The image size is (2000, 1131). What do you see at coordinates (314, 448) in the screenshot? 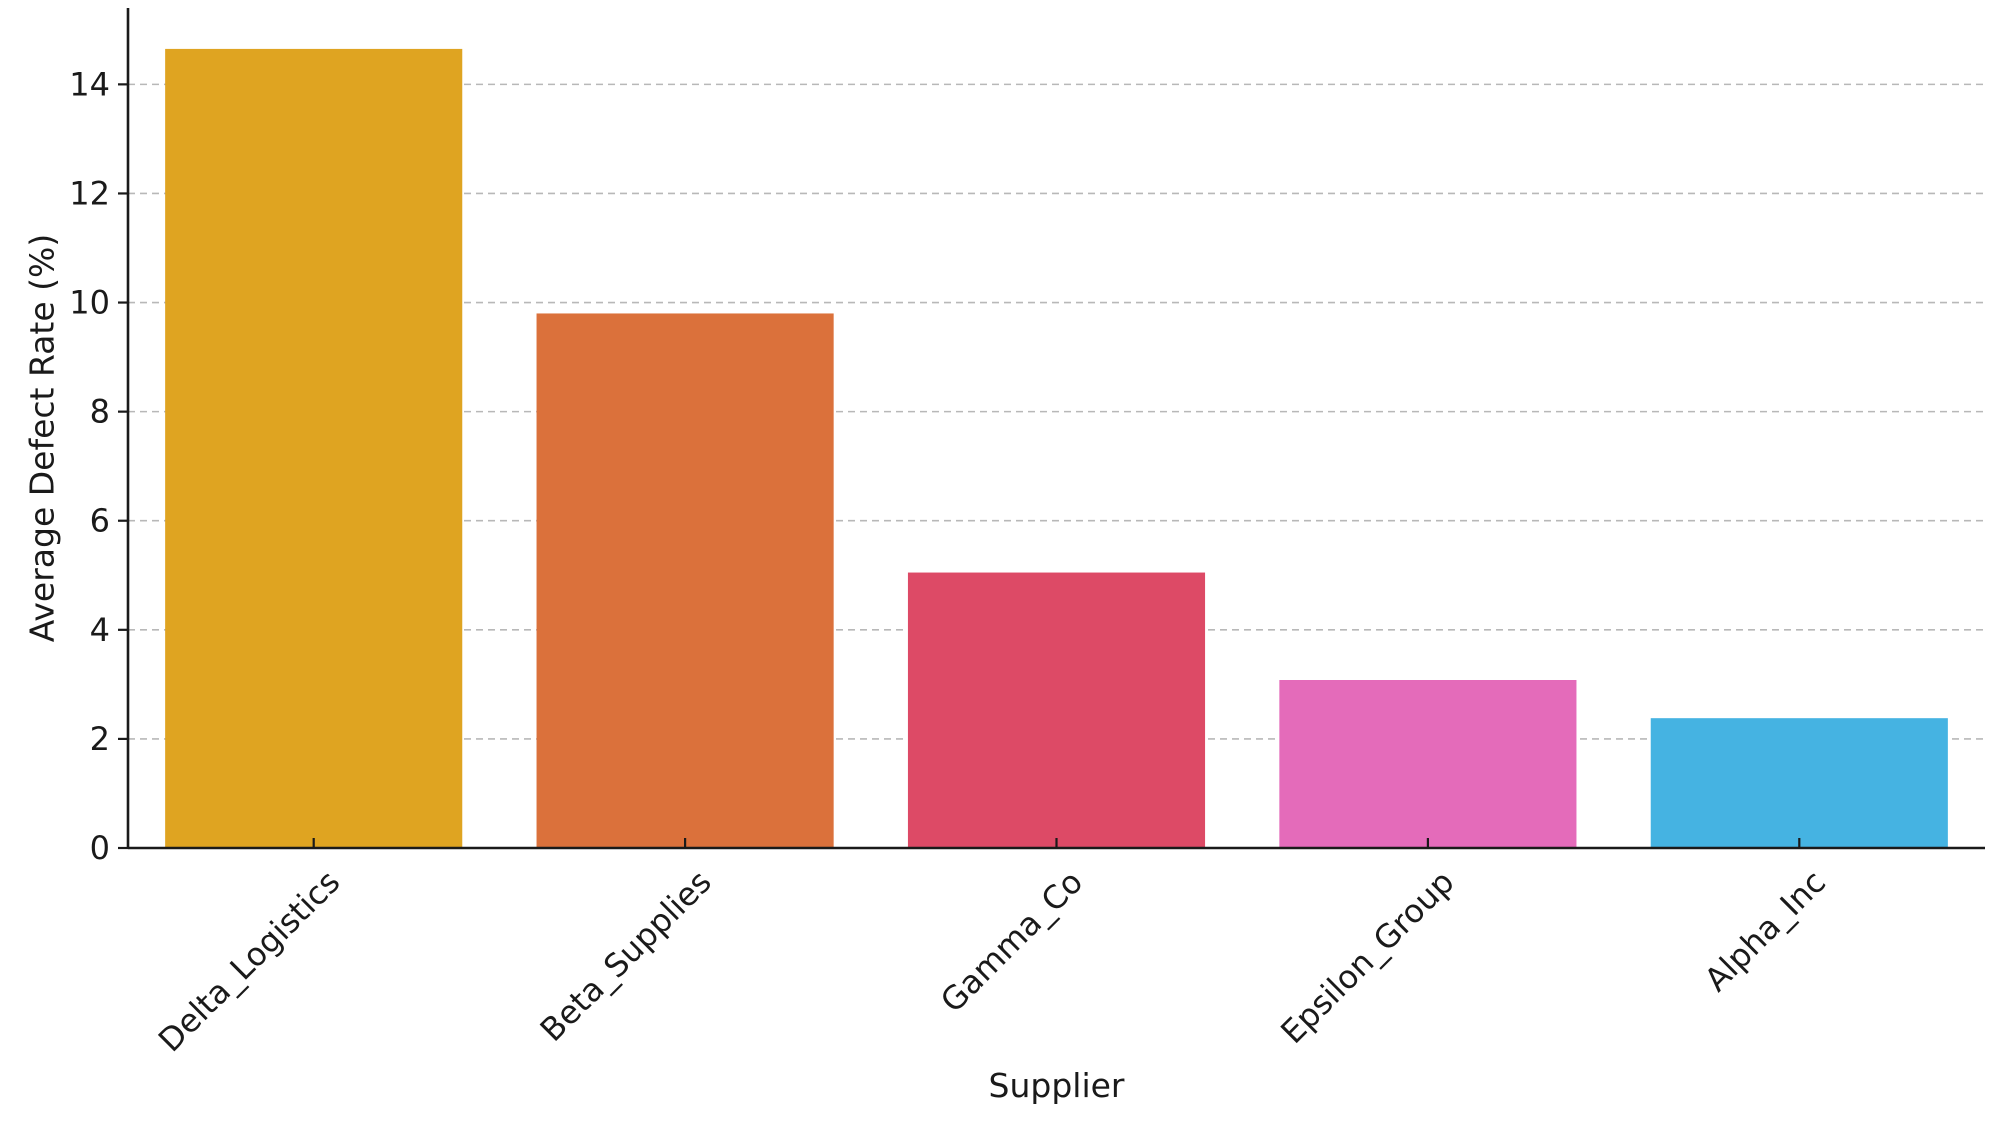
I see `bar-delta-logistics` at bounding box center [314, 448].